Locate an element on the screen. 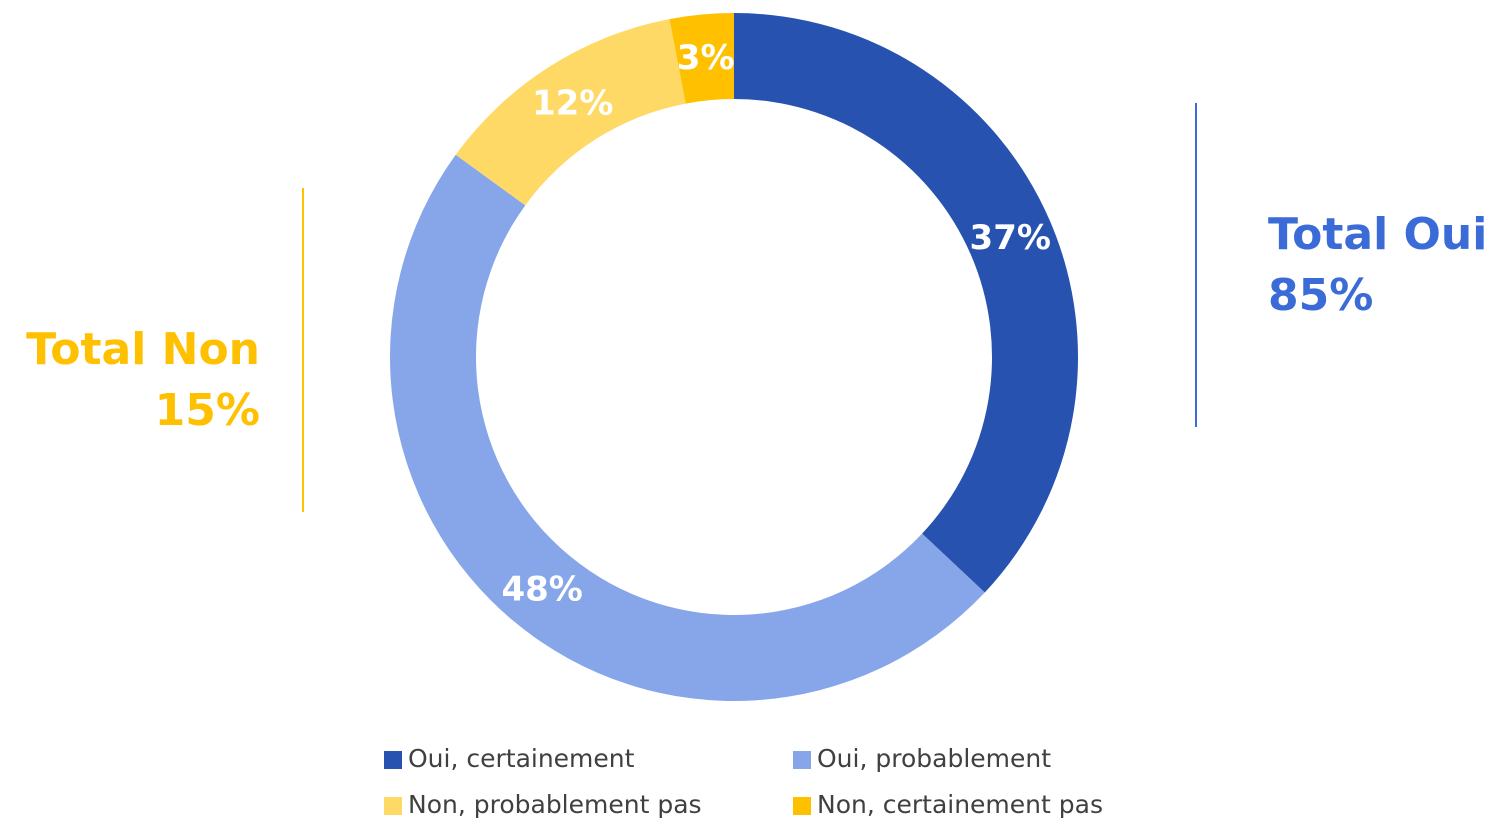 The width and height of the screenshot is (1499, 824). legend-label: Oui, probablement is located at coordinates (934, 758).